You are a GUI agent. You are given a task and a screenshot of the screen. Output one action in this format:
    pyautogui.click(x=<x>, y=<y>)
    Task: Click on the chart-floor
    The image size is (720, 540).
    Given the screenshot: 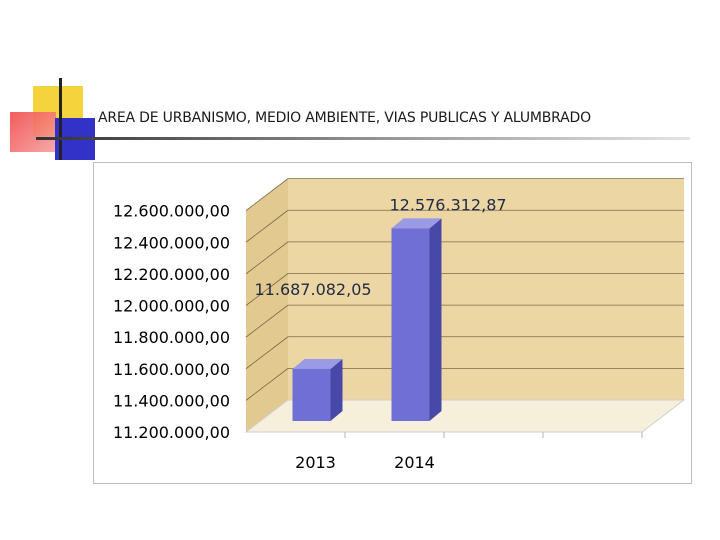 What is the action you would take?
    pyautogui.click(x=465, y=416)
    